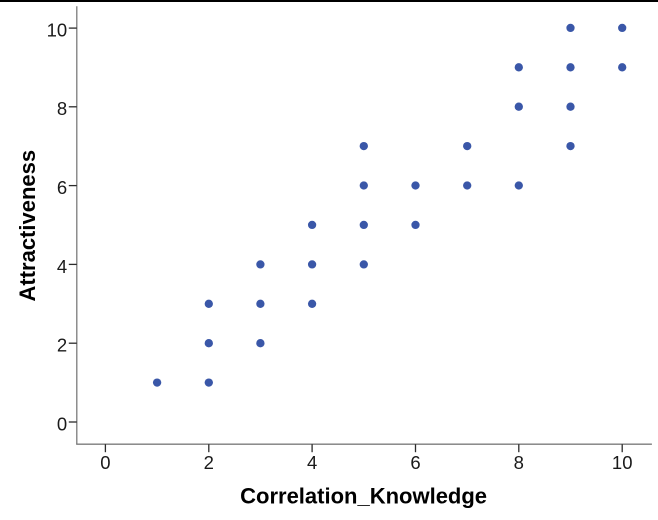  What do you see at coordinates (363, 496) in the screenshot?
I see `svg-text: Correlation_Knowledge` at bounding box center [363, 496].